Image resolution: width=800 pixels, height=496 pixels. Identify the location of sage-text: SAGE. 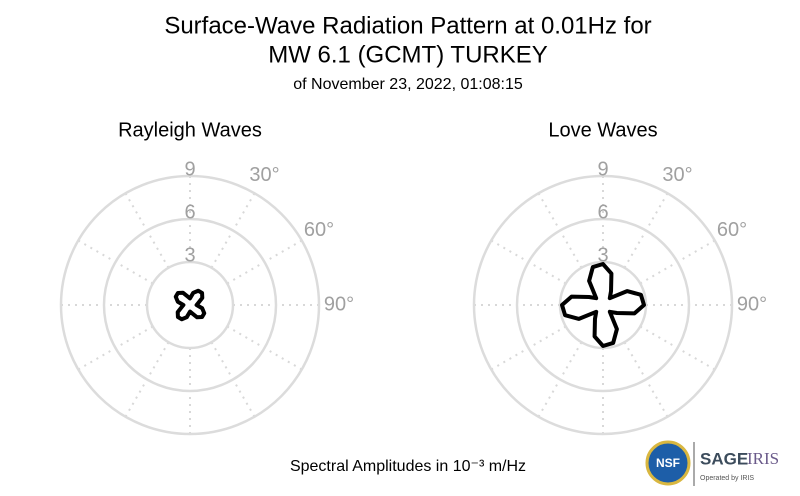
(724, 458).